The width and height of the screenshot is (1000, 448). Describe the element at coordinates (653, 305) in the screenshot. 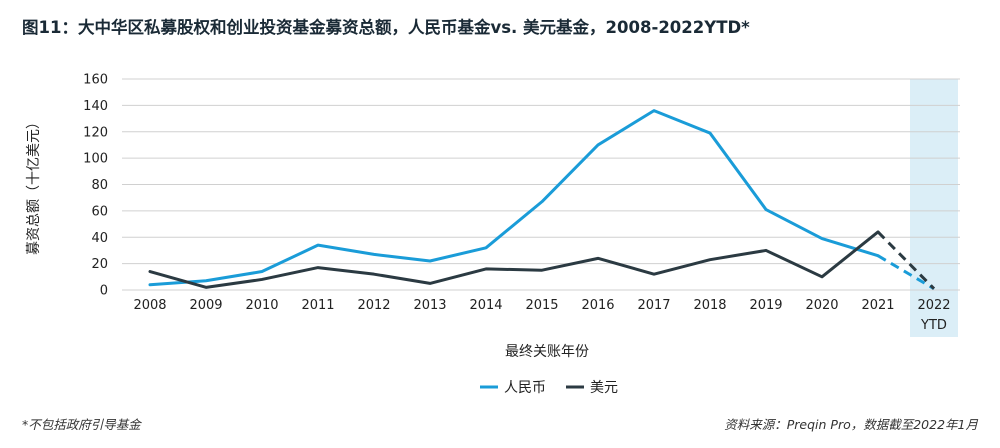

I see `x-tick-label: 2017` at that location.